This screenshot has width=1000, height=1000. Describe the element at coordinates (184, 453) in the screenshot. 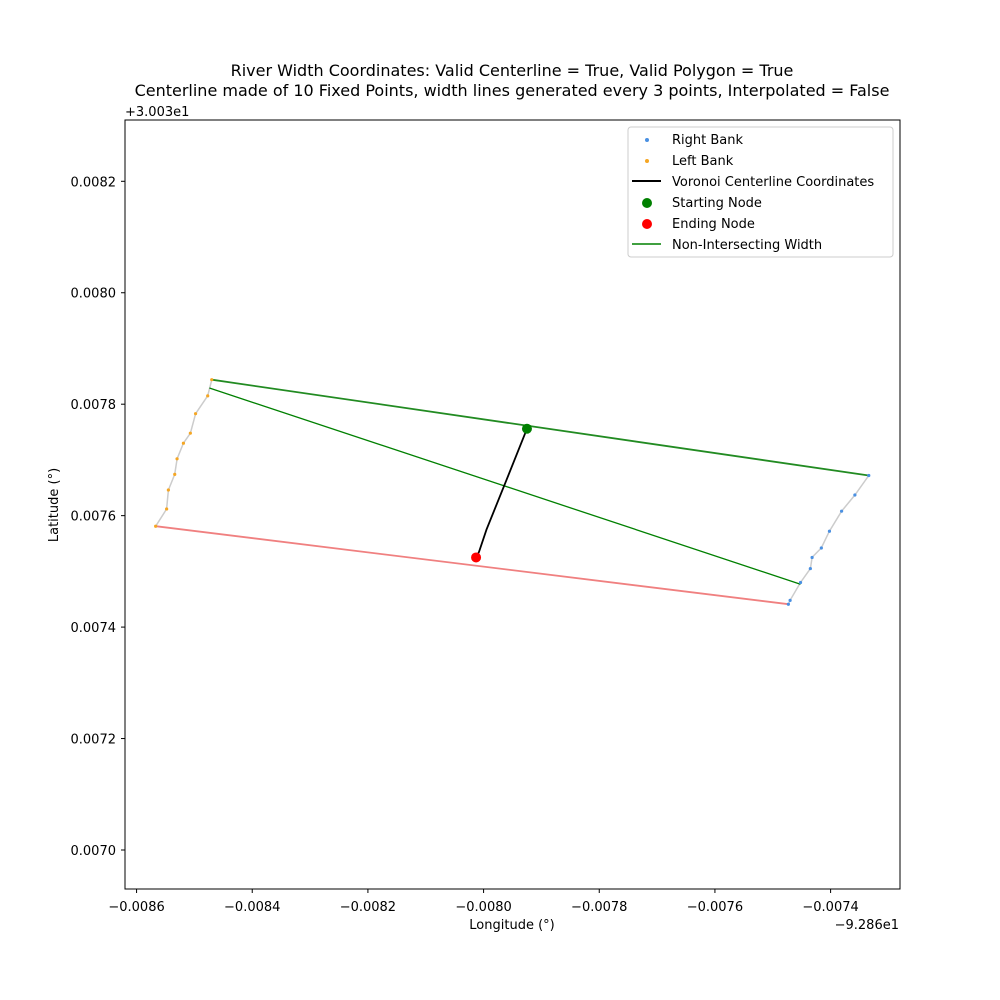

I see `left-bank-outline` at that location.